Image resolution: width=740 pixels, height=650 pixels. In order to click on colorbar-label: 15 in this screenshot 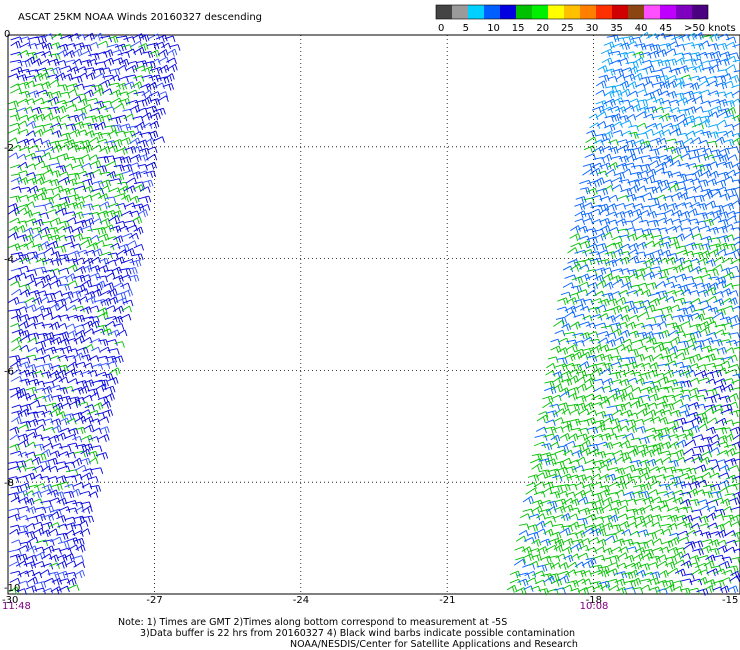, I will do `click(518, 28)`.